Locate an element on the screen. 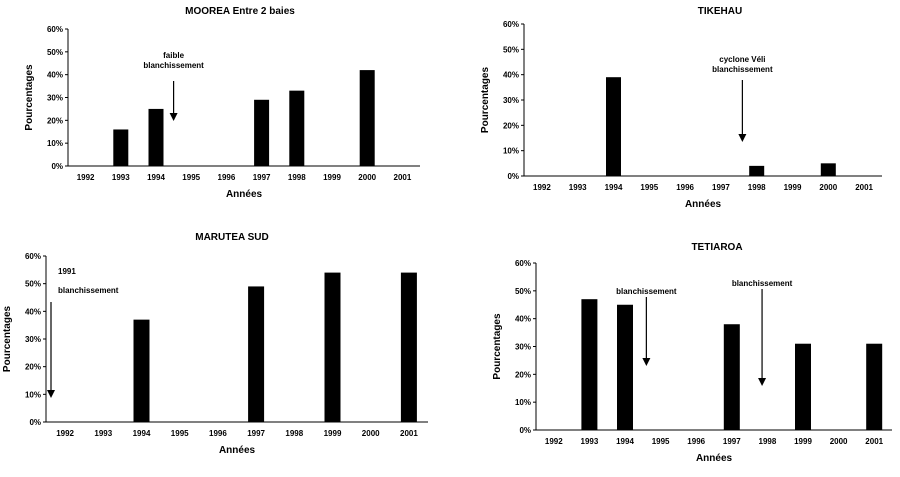 The image size is (900, 477). chart-title: TETIAROA is located at coordinates (716, 247).